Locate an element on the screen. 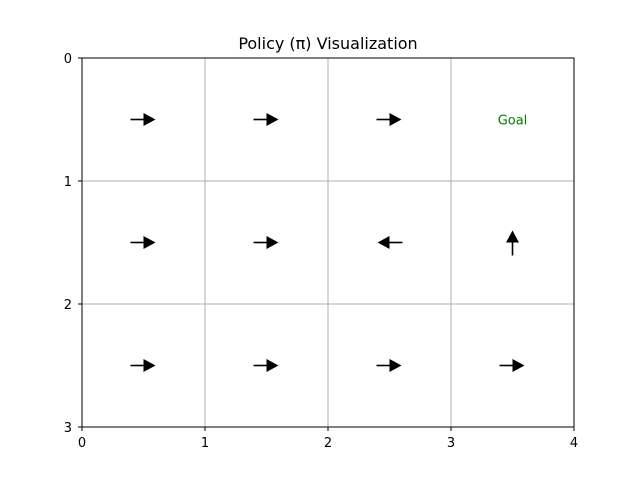 Image resolution: width=640 pixels, height=480 pixels. policy-arrow-left is located at coordinates (390, 242).